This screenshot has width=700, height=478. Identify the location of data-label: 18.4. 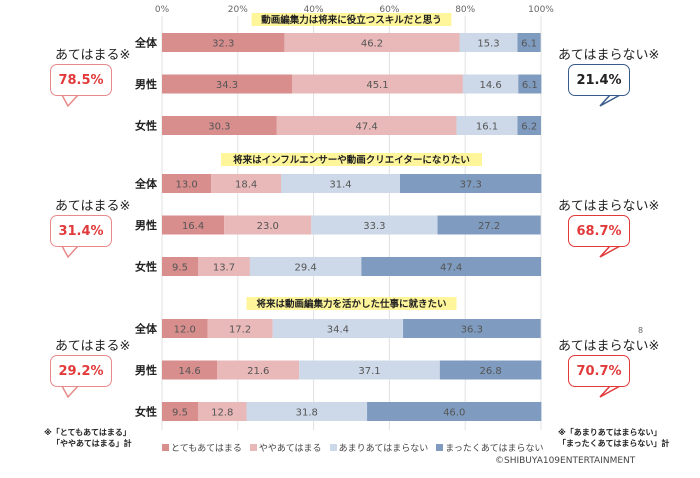
(246, 185).